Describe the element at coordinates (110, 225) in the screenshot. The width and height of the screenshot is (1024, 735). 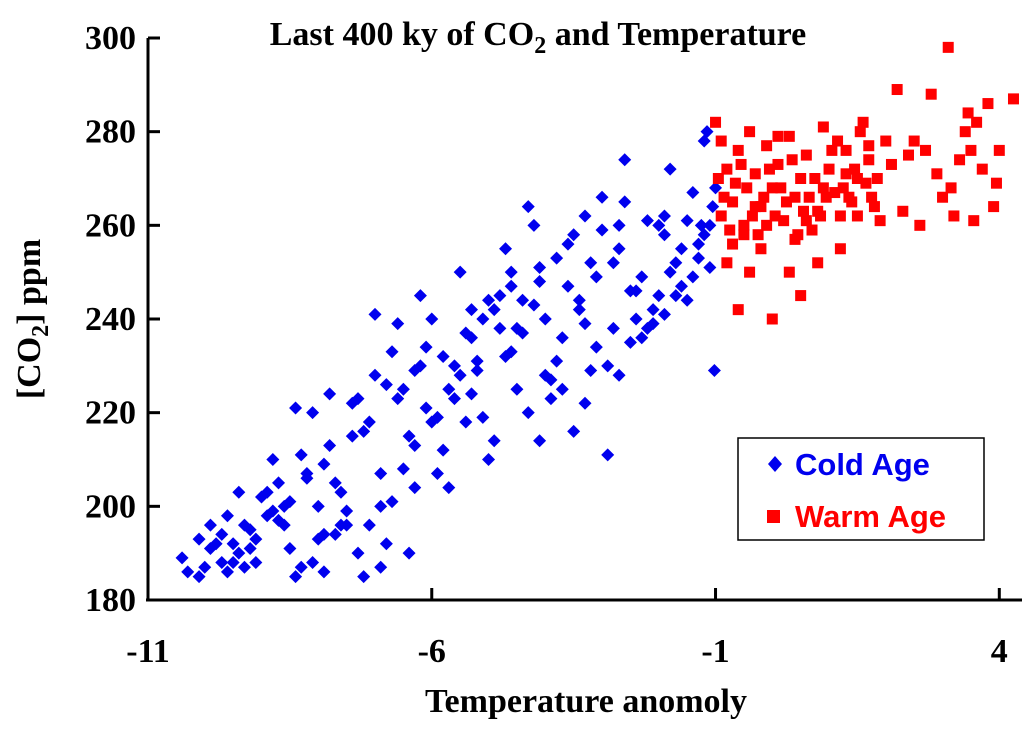
I see `y-tick-label: 260` at that location.